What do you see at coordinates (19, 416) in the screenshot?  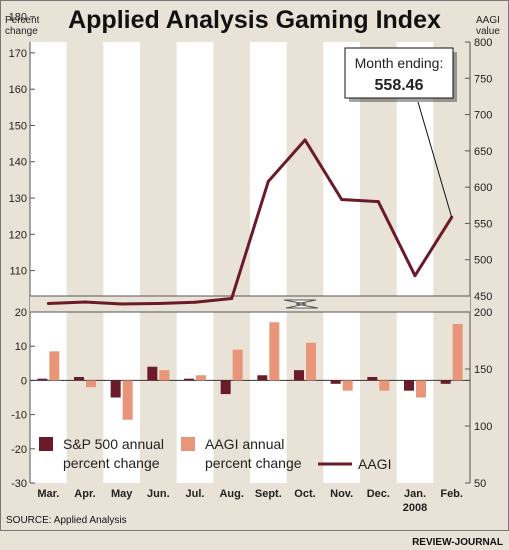 I see `lower-left-tick-label: -10` at bounding box center [19, 416].